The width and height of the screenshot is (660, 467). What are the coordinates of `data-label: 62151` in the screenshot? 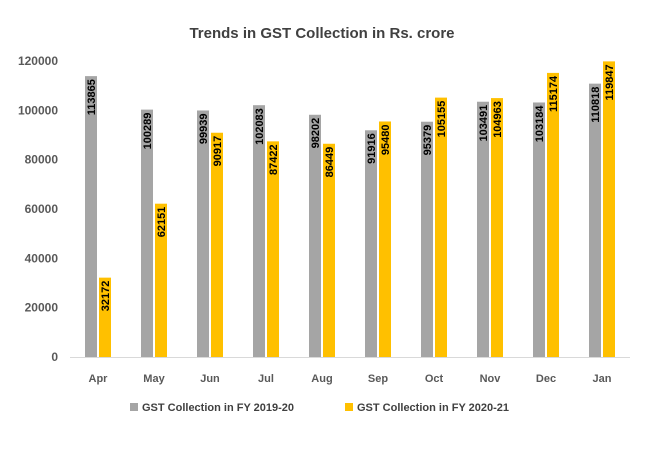 It's located at (162, 222).